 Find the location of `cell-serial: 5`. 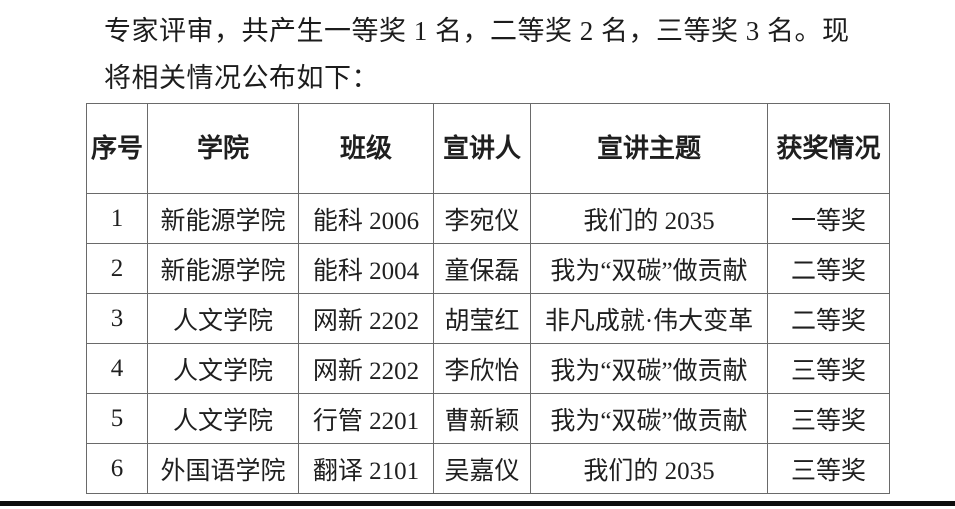

cell-serial: 5 is located at coordinates (117, 418).